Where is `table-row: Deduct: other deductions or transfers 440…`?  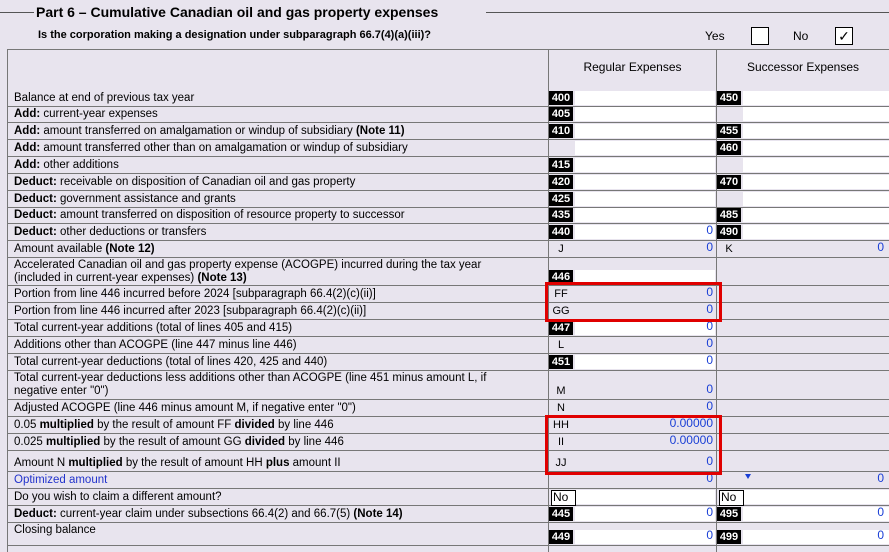 table-row: Deduct: other deductions or transfers 440… is located at coordinates (448, 232).